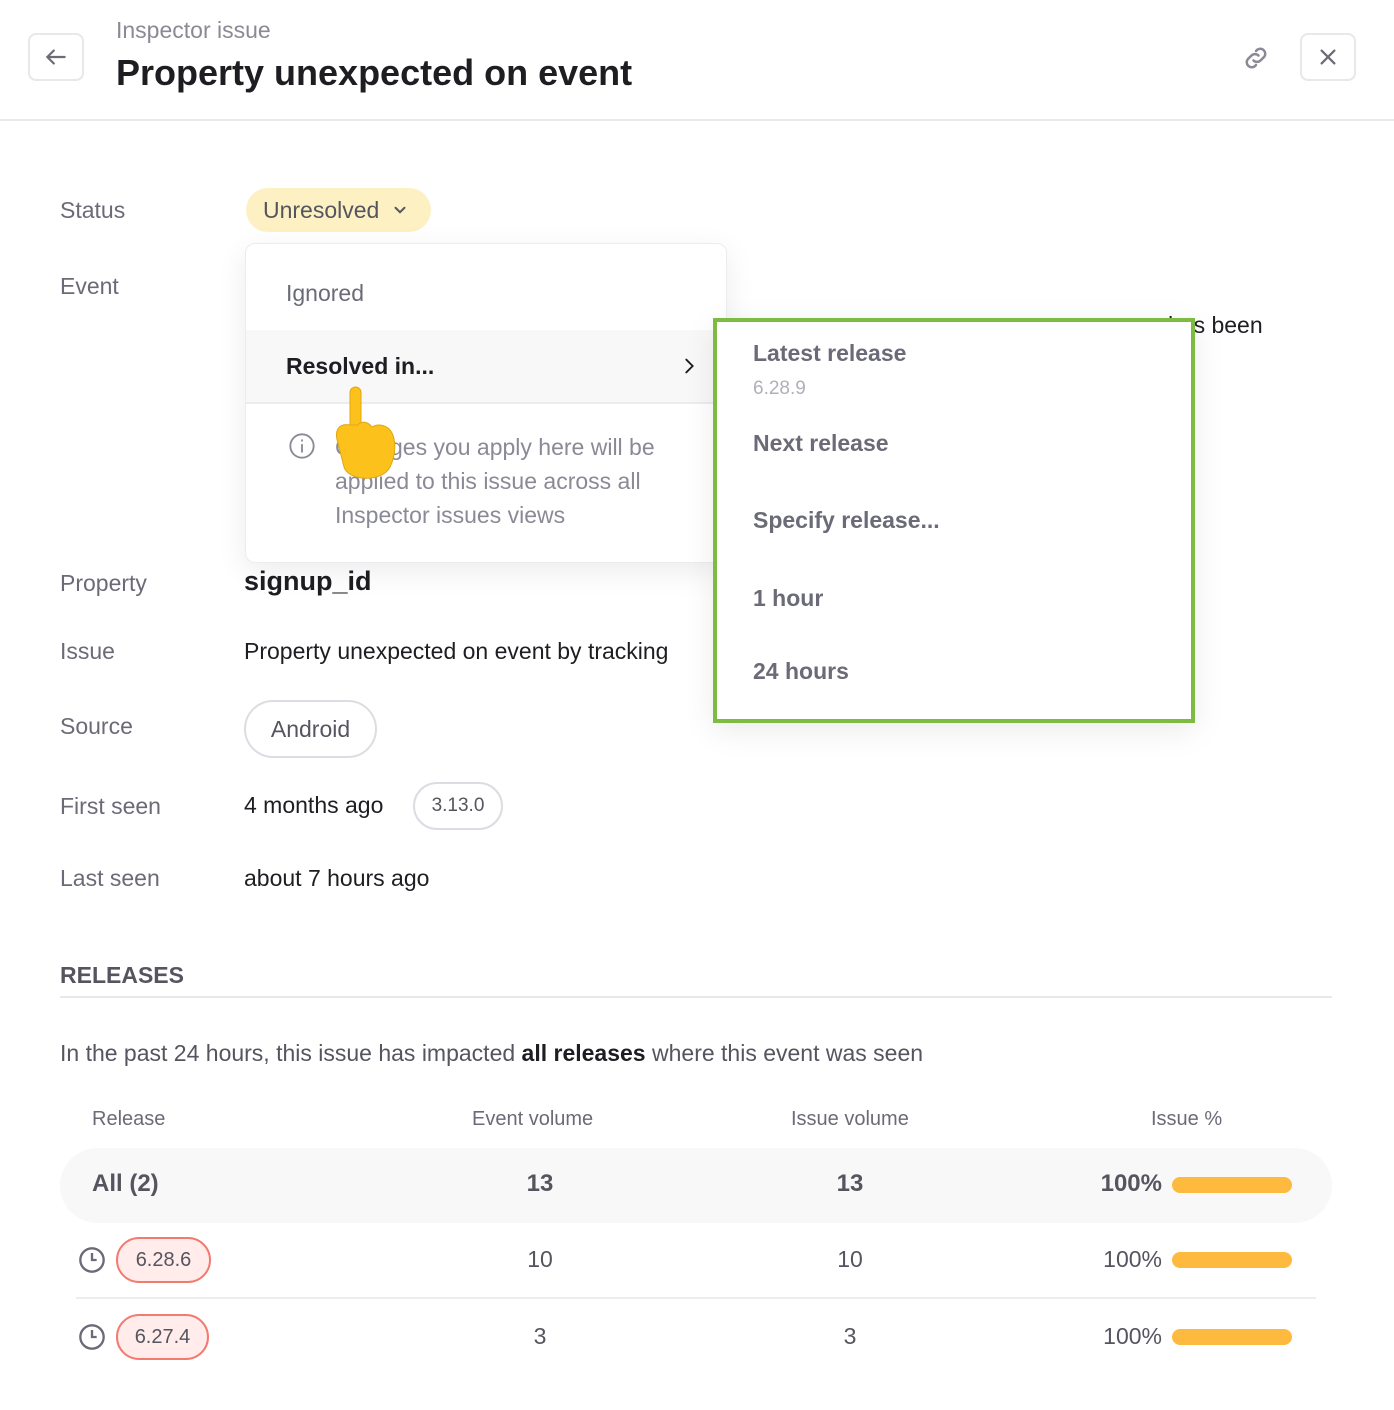 This screenshot has height=1410, width=1394. I want to click on last-seen-label: Last seen, so click(110, 878).